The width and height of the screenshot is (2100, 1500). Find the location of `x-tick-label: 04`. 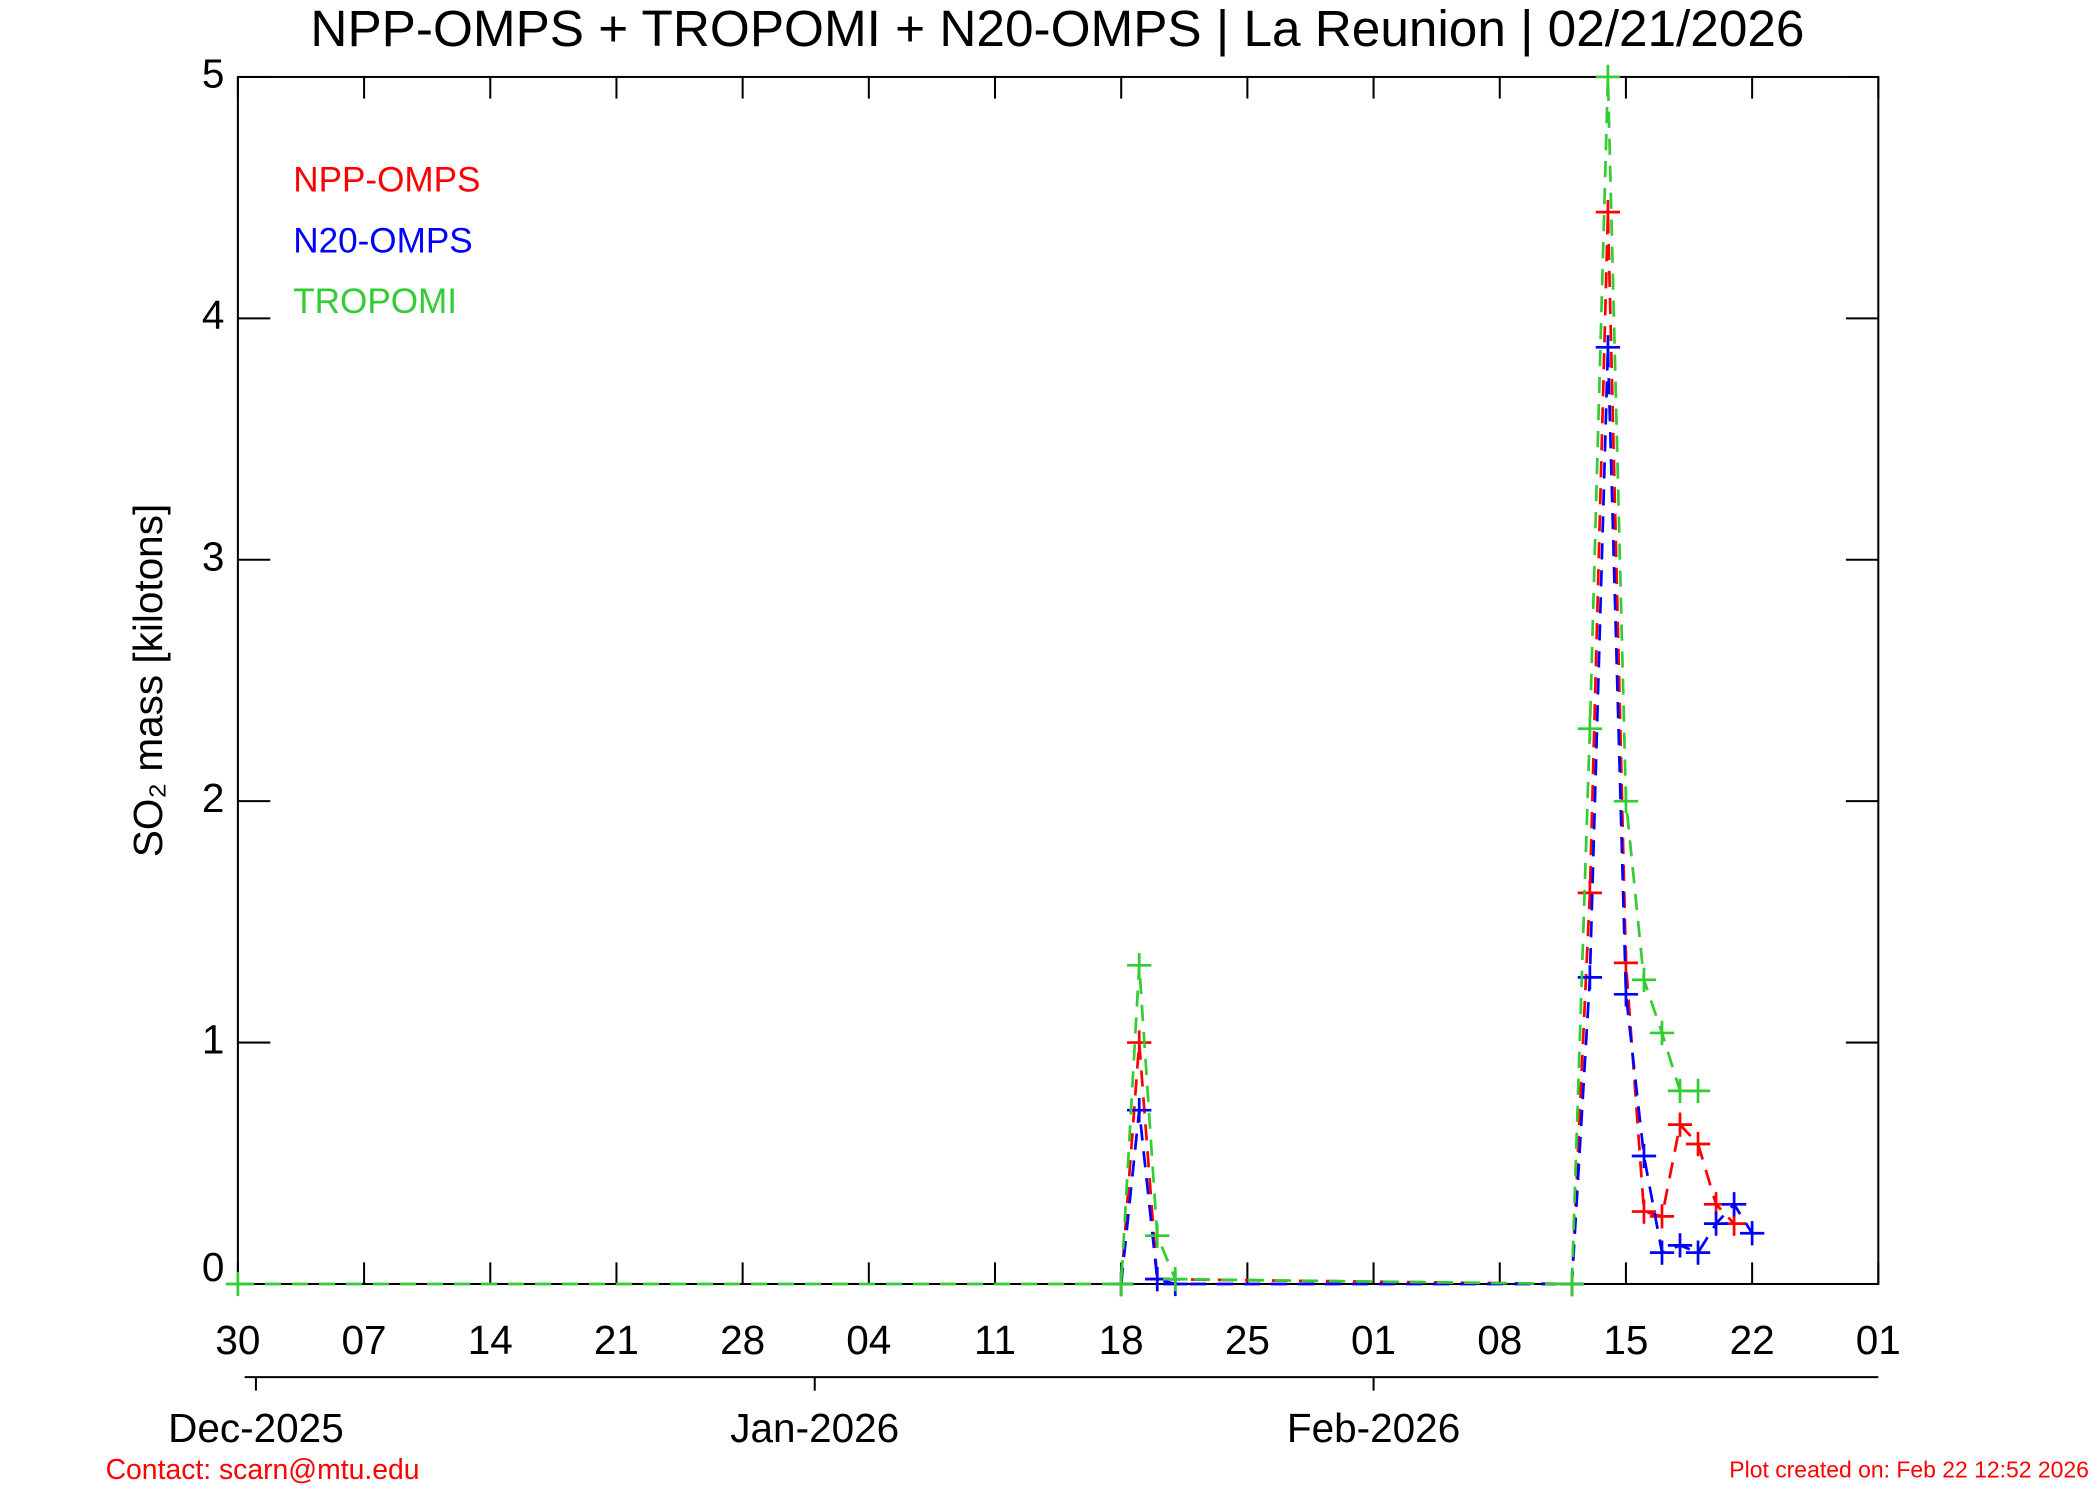

x-tick-label: 04 is located at coordinates (868, 1340).